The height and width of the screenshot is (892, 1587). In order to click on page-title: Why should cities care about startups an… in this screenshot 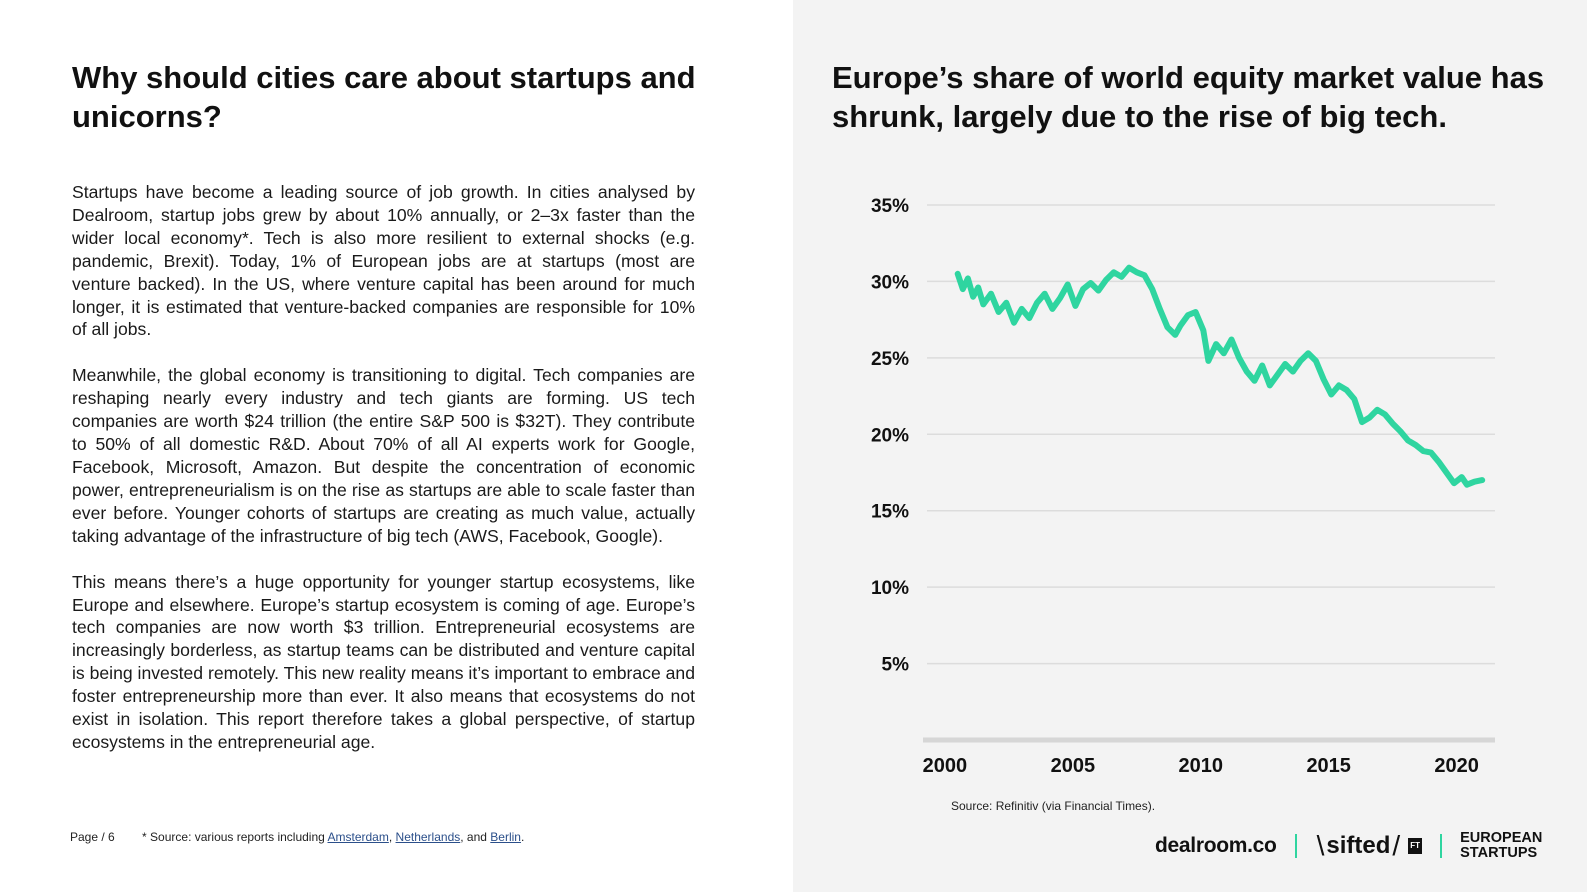, I will do `click(384, 97)`.